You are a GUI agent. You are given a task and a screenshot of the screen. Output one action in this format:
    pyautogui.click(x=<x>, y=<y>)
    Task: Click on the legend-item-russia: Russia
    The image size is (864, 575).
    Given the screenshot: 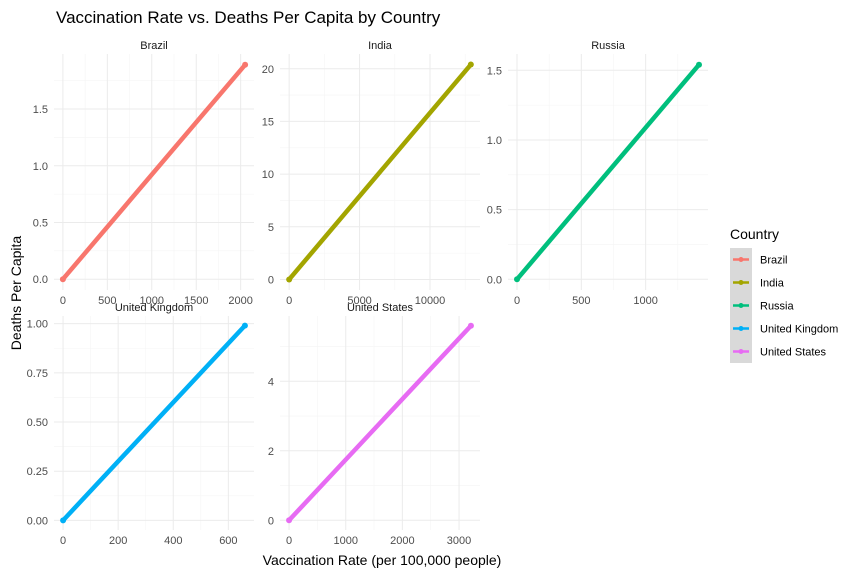 What is the action you would take?
    pyautogui.click(x=764, y=307)
    